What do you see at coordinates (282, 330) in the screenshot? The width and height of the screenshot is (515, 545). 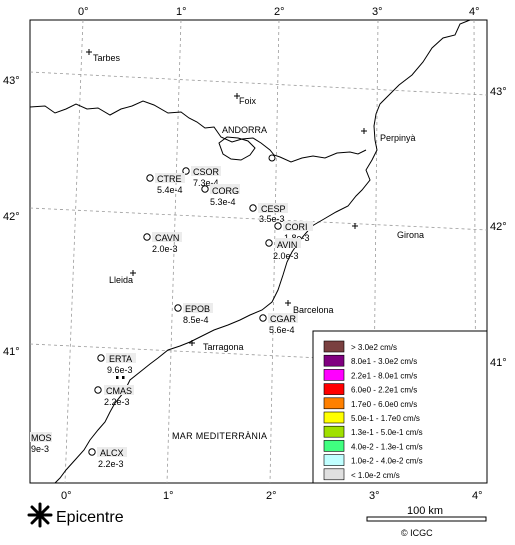 I see `station-value-cgar: 5.6e-4` at bounding box center [282, 330].